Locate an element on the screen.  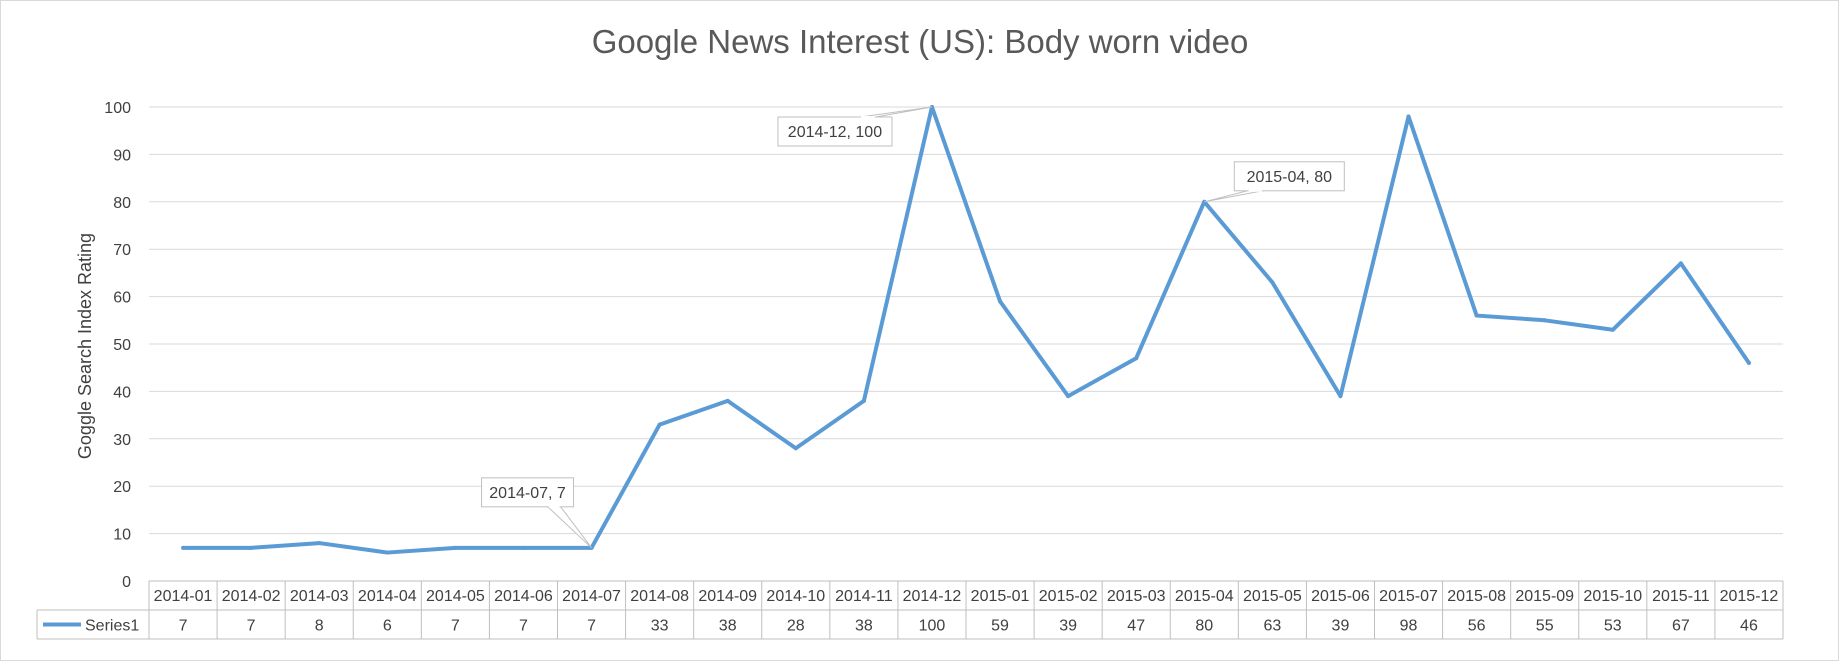
table-value-cell: 33 is located at coordinates (660, 626).